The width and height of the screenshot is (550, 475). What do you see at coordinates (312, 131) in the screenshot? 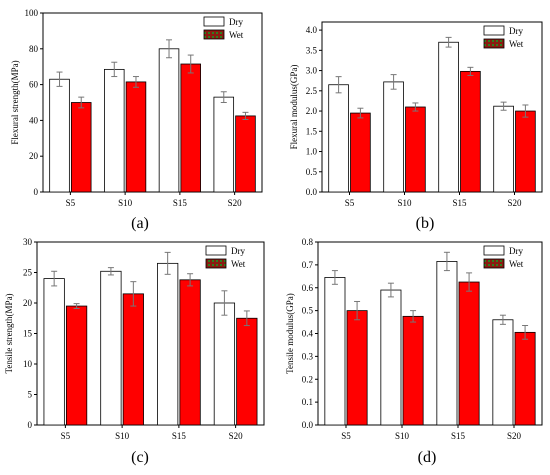
I see `y-tick-label: 1.5` at bounding box center [312, 131].